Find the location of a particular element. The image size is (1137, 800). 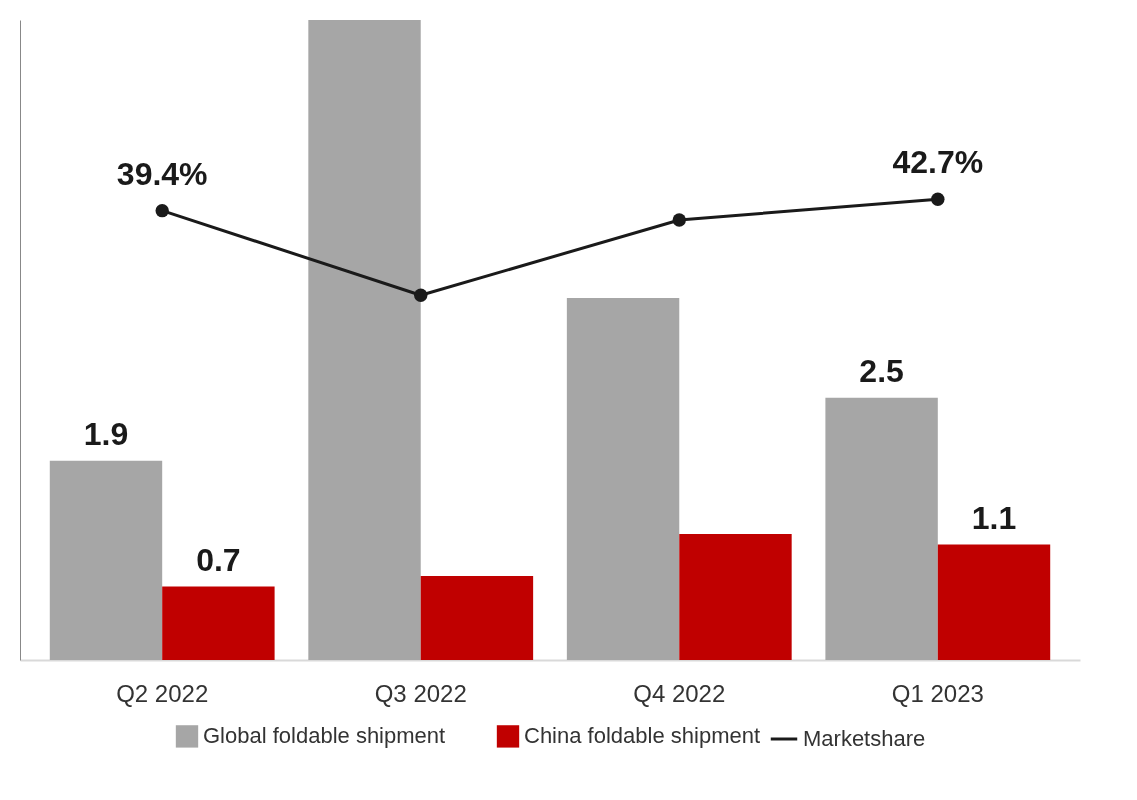

x-tick-label: Q1 2023 is located at coordinates (937, 693).